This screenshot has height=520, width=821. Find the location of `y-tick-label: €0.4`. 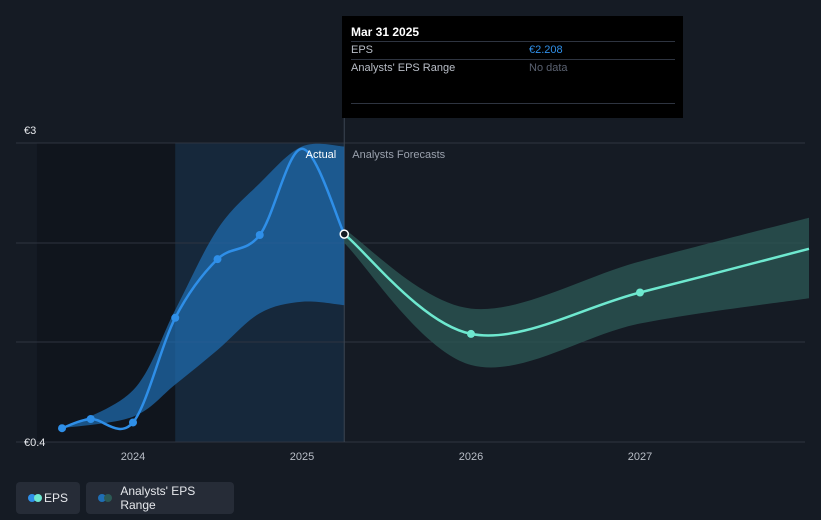

y-tick-label: €0.4 is located at coordinates (34, 443).